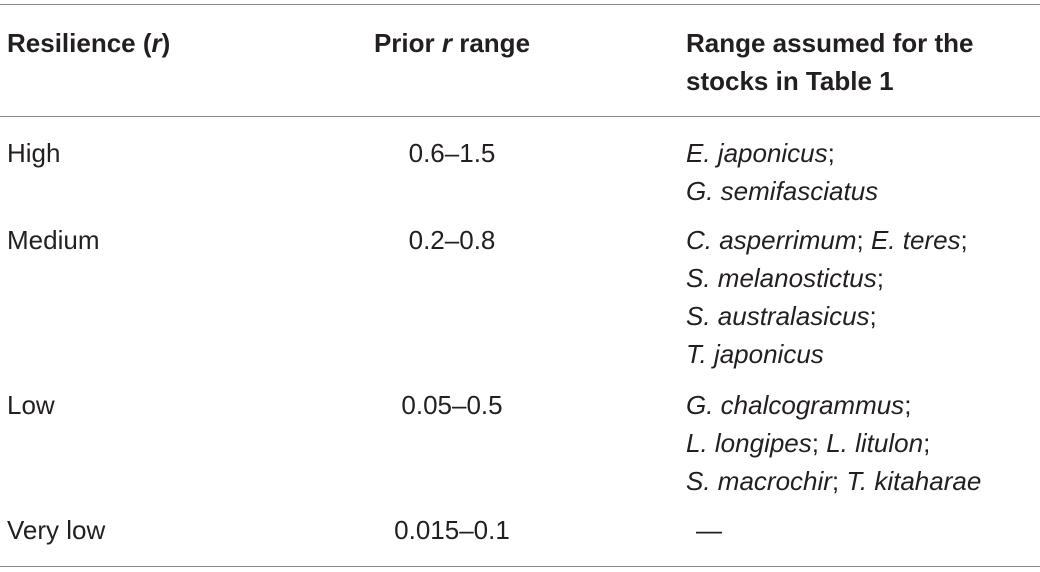 Image resolution: width=1040 pixels, height=572 pixels. What do you see at coordinates (89, 43) in the screenshot?
I see `header-resilience: Resilience (r)` at bounding box center [89, 43].